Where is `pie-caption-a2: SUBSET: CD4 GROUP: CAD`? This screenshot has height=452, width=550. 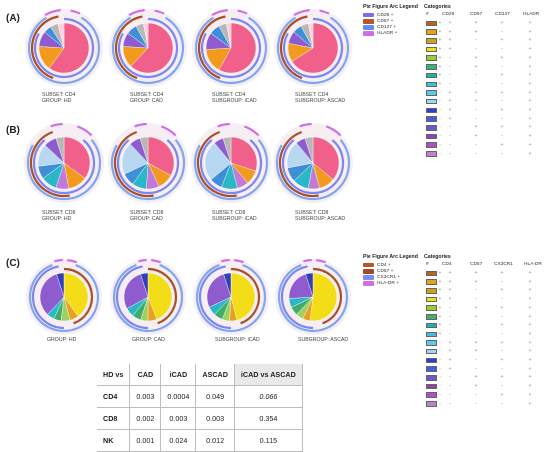
pie-caption-a2: SUBSET: CD4 GROUP: CAD is located at coordinates (146, 98).